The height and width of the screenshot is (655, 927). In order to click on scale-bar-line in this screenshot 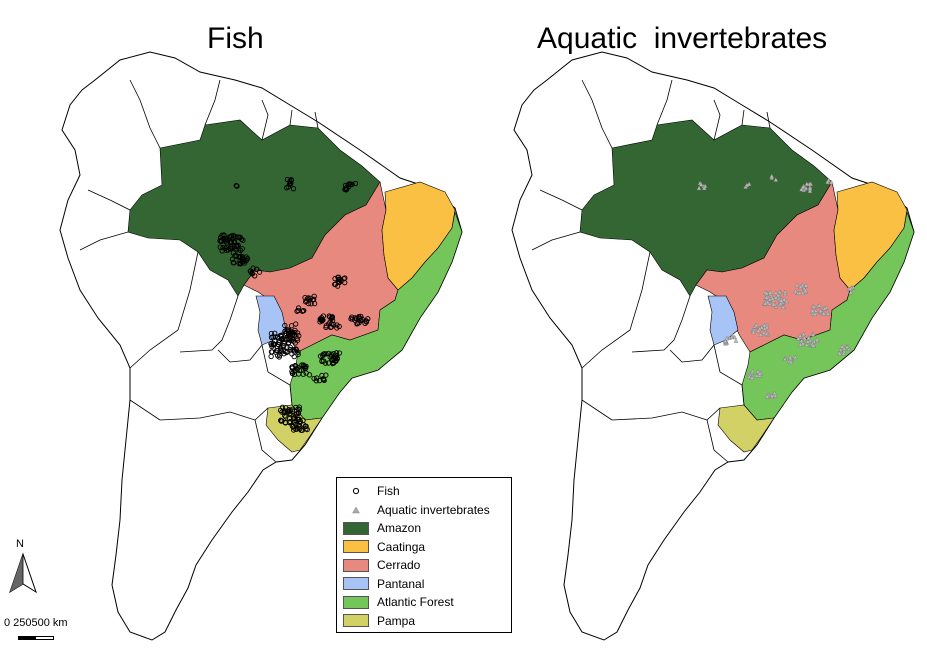, I will do `click(36, 638)`.